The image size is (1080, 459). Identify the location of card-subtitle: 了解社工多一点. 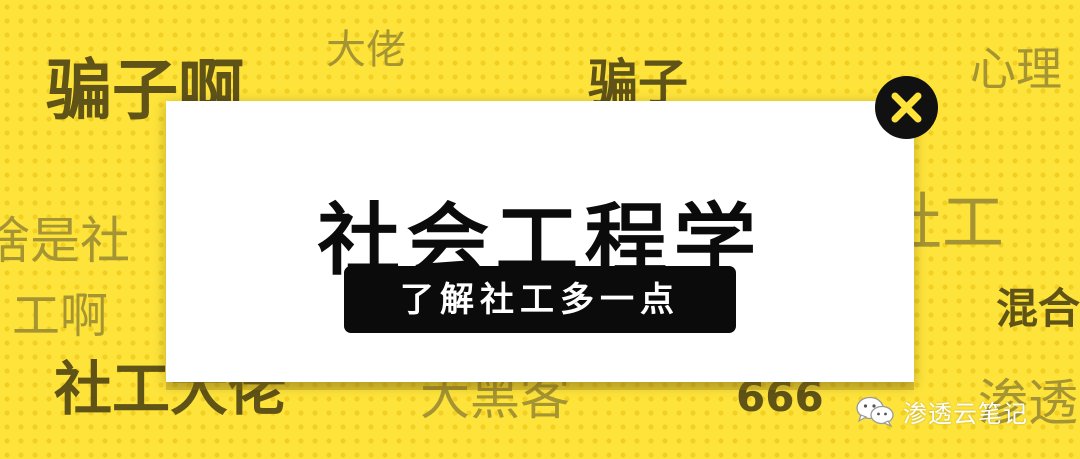
(540, 299).